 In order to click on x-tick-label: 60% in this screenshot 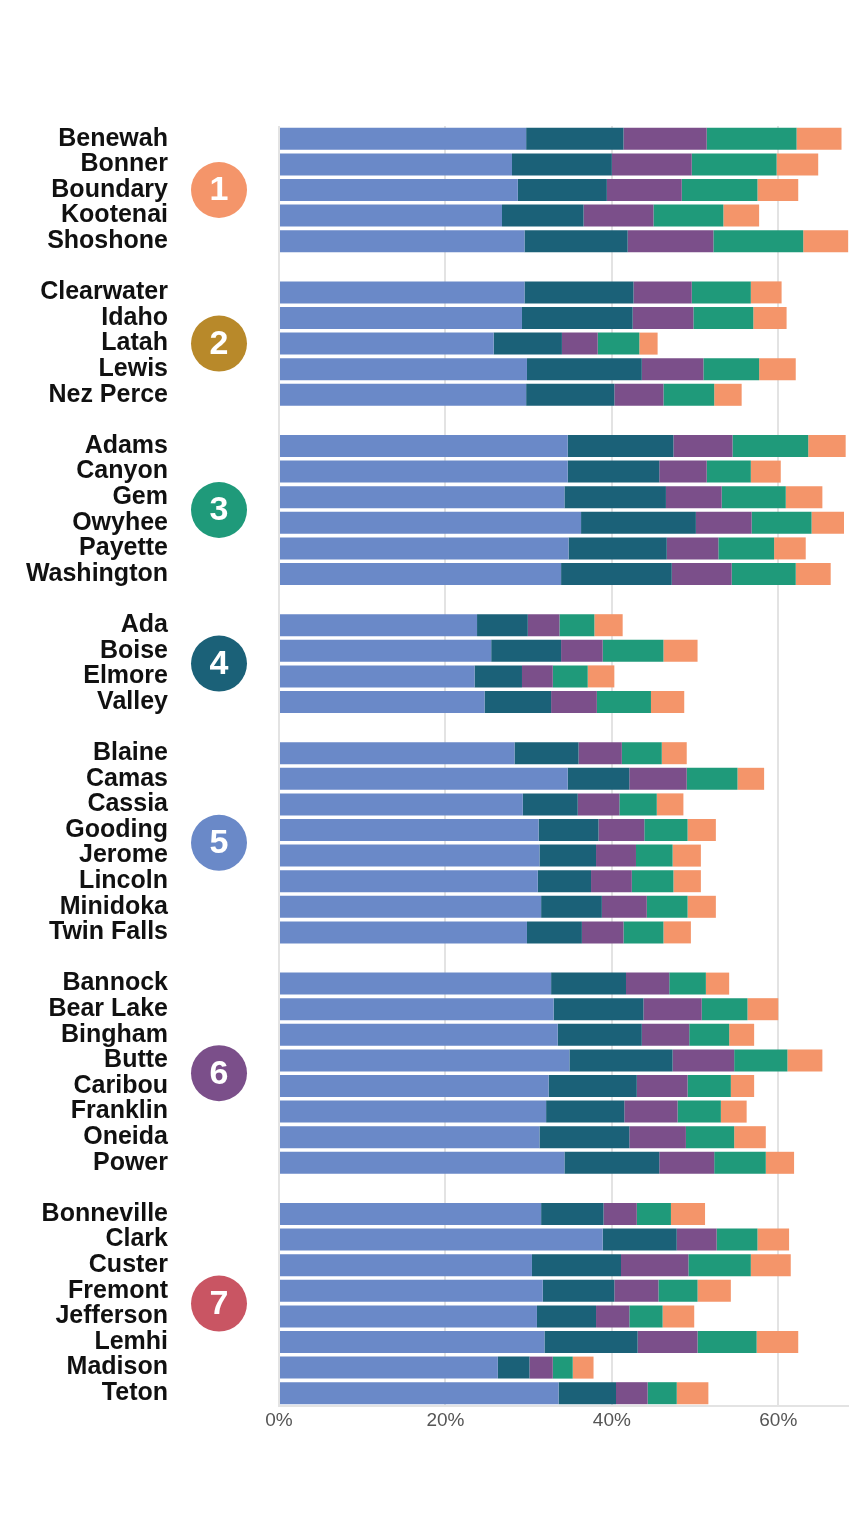, I will do `click(778, 1419)`.